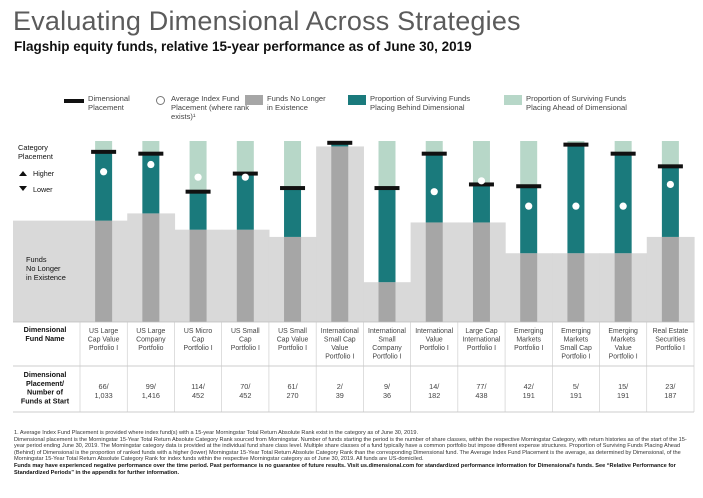 The width and height of the screenshot is (703, 498). What do you see at coordinates (151, 386) in the screenshot?
I see `placement-value: 99/` at bounding box center [151, 386].